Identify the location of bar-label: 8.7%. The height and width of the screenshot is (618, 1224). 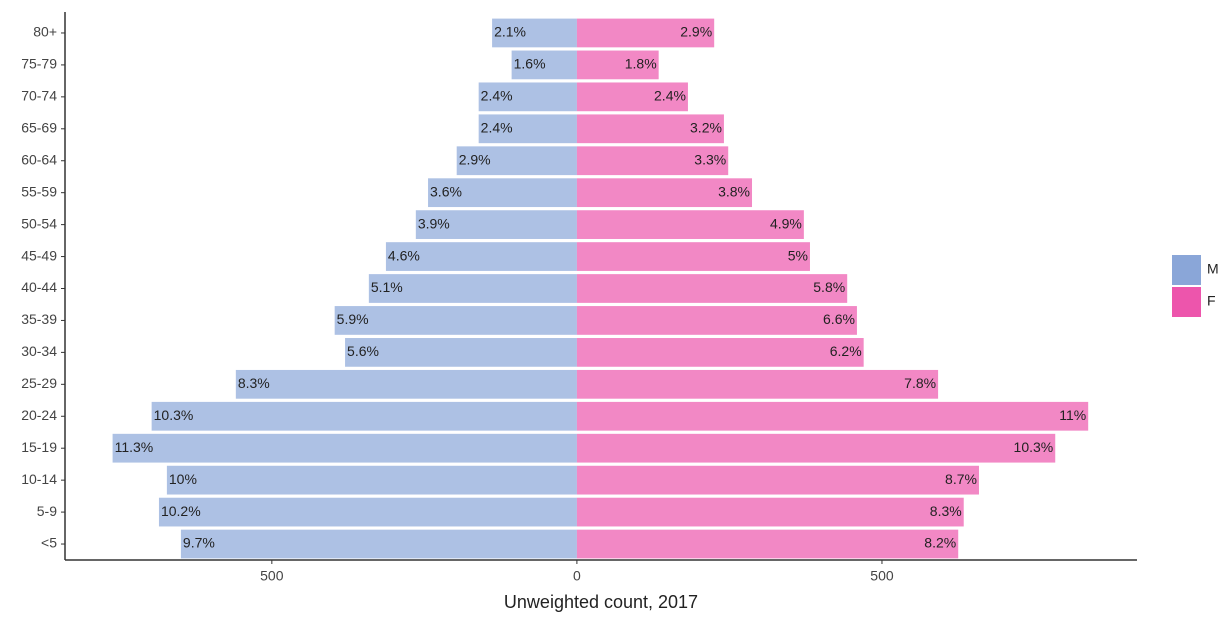
(961, 479).